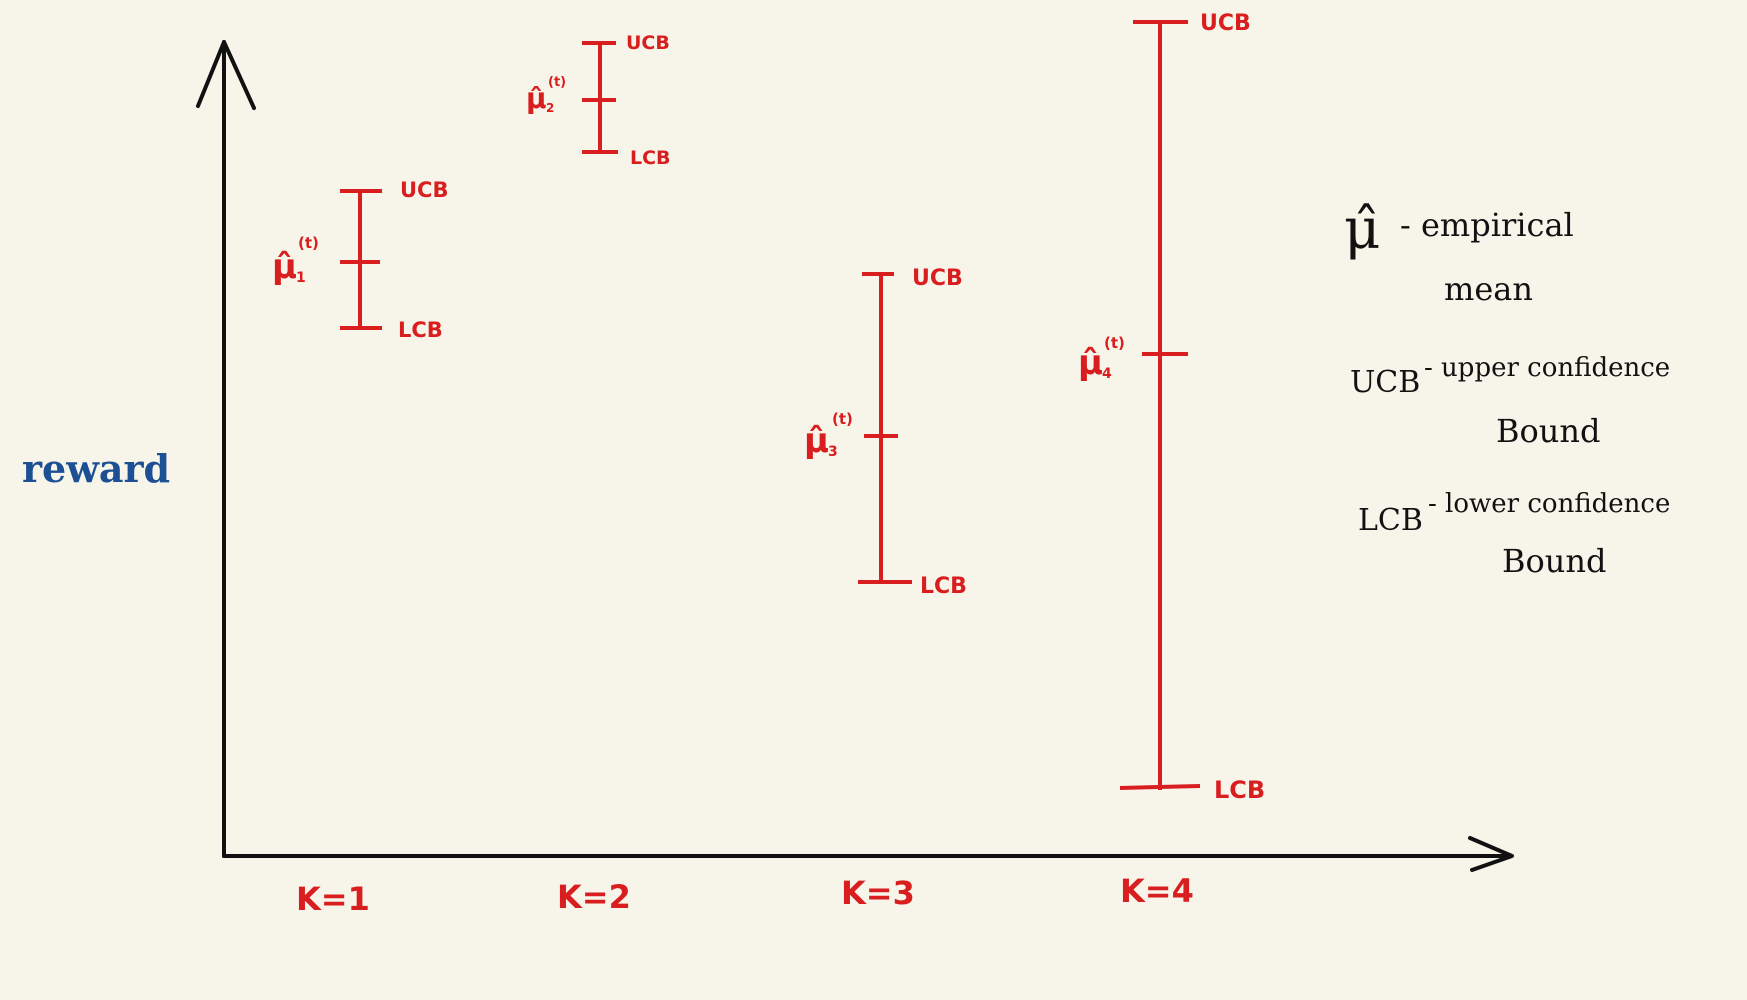  What do you see at coordinates (1549, 504) in the screenshot?
I see `legend-lcb-text: - lower confidence` at bounding box center [1549, 504].